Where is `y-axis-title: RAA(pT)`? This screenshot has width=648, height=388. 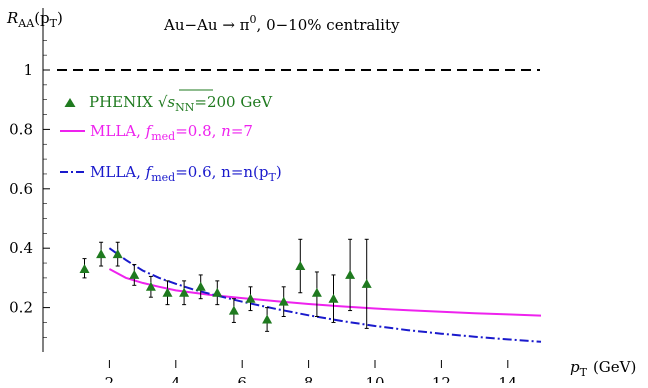 y-axis-title: RAA(pT) is located at coordinates (34, 19).